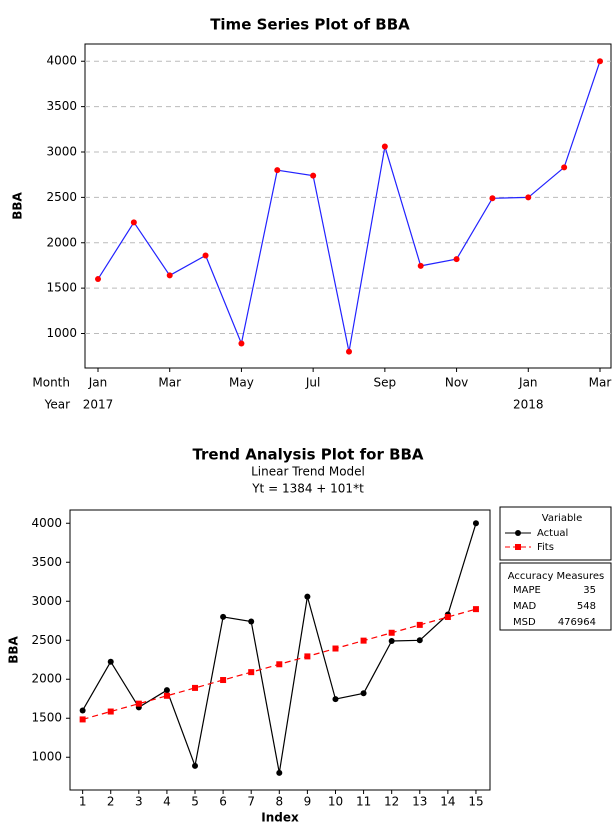  Describe the element at coordinates (139, 802) in the screenshot. I see `x-tick-label: 3` at that location.